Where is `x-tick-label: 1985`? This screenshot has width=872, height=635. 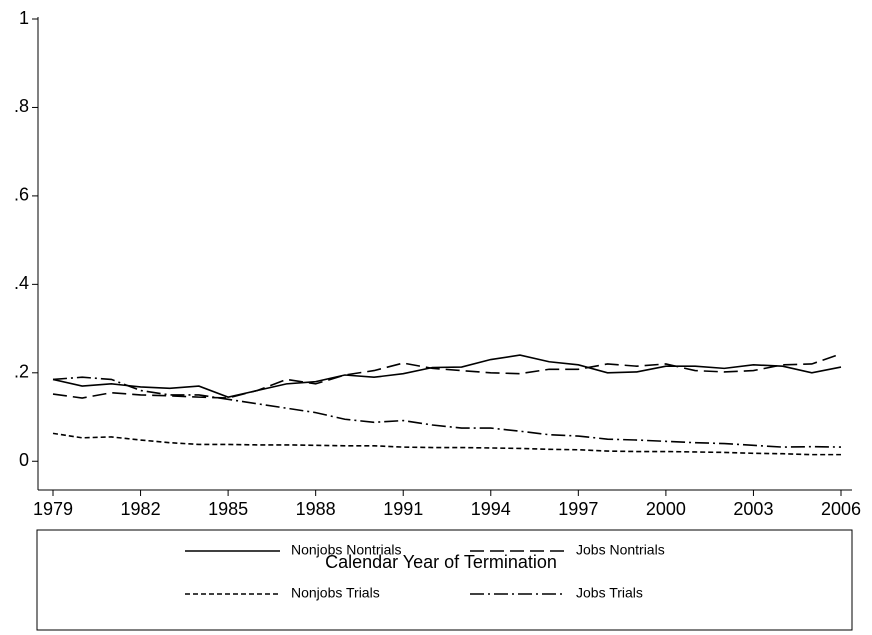
x-tick-label: 1985 is located at coordinates (228, 509).